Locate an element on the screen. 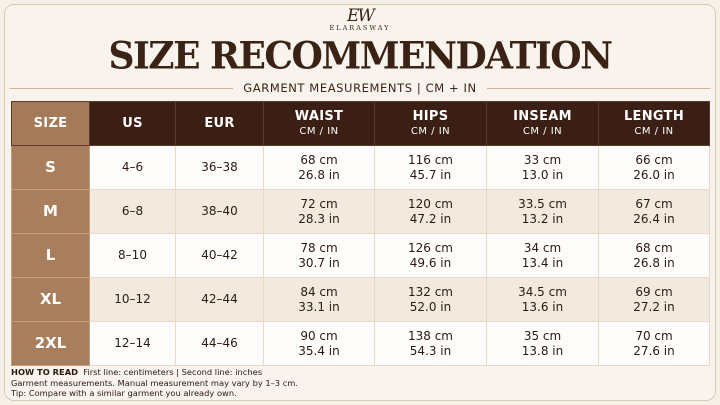 The height and width of the screenshot is (405, 720). page-subtitle: GARMENT MEASUREMENTS | CM + IN is located at coordinates (360, 88).